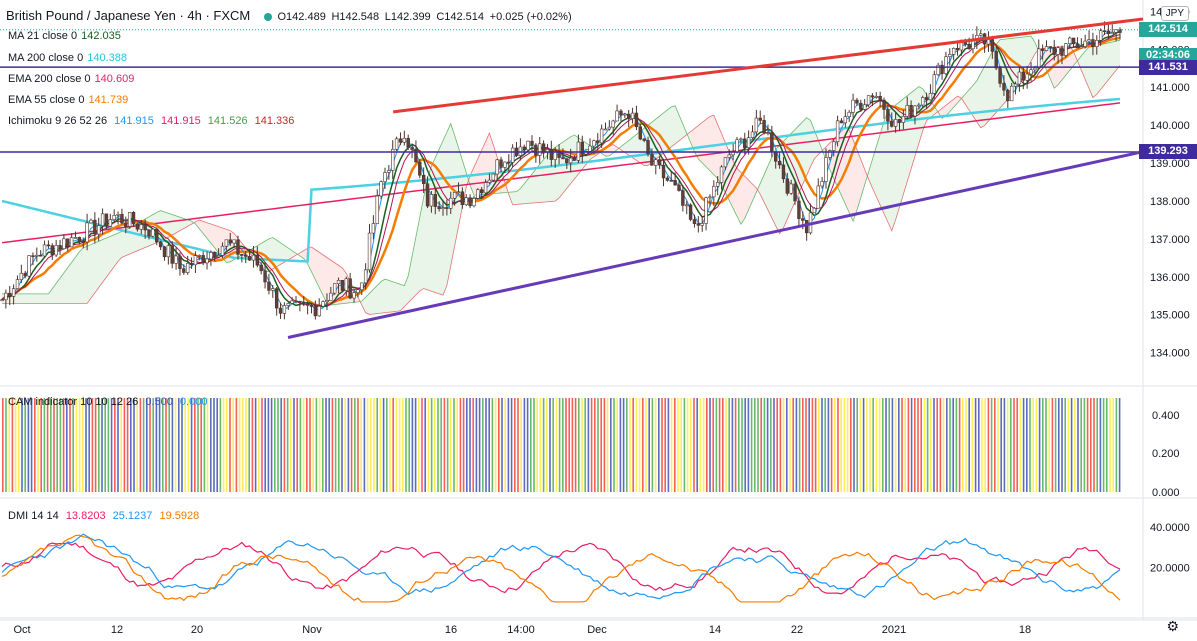 This screenshot has width=1197, height=641. What do you see at coordinates (71, 79) in the screenshot?
I see `legend-ema200: EMA 200 close 0 140.609` at bounding box center [71, 79].